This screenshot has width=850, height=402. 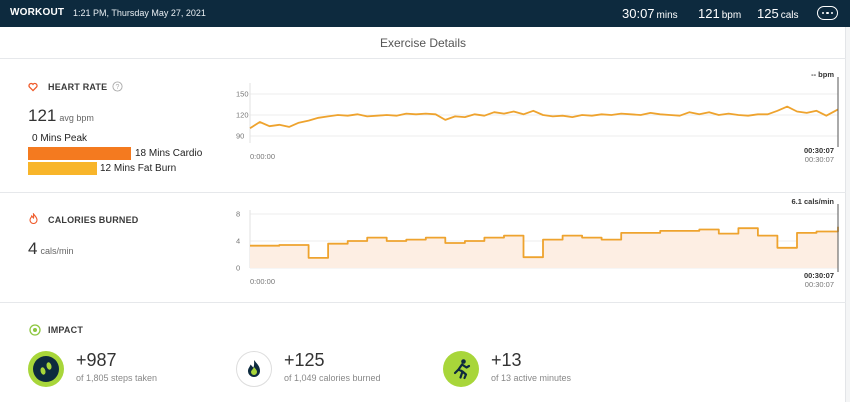 What do you see at coordinates (33, 248) in the screenshot?
I see `cals-rate-value: 4` at bounding box center [33, 248].